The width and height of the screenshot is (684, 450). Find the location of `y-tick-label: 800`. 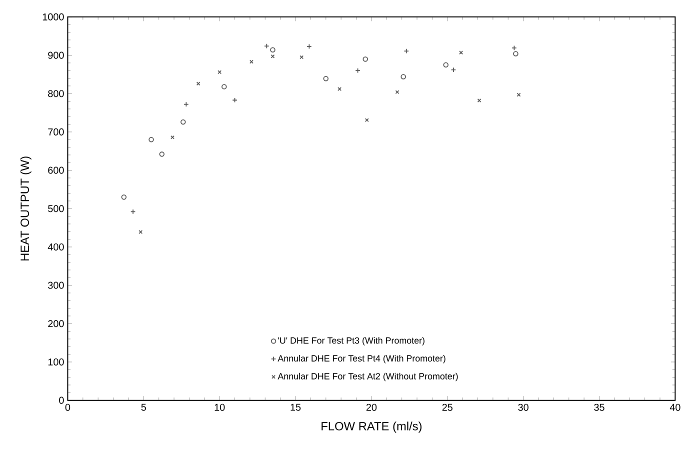

y-tick-label: 800 is located at coordinates (56, 94).